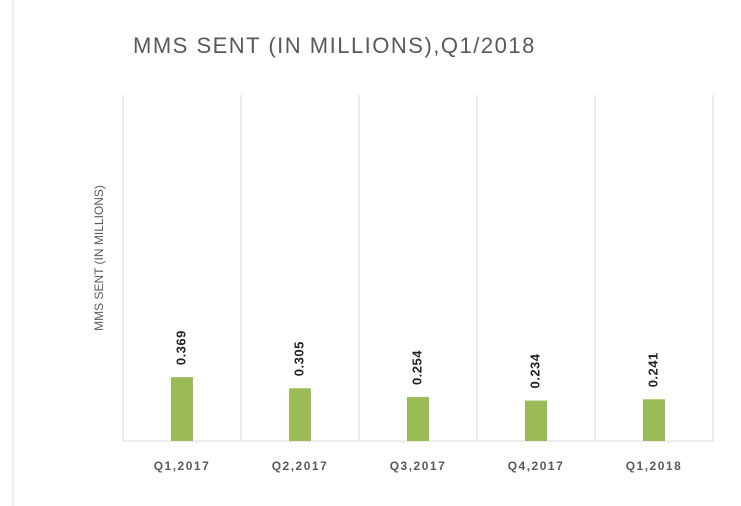  What do you see at coordinates (654, 466) in the screenshot?
I see `x-tick-label: Q1,2018` at bounding box center [654, 466].